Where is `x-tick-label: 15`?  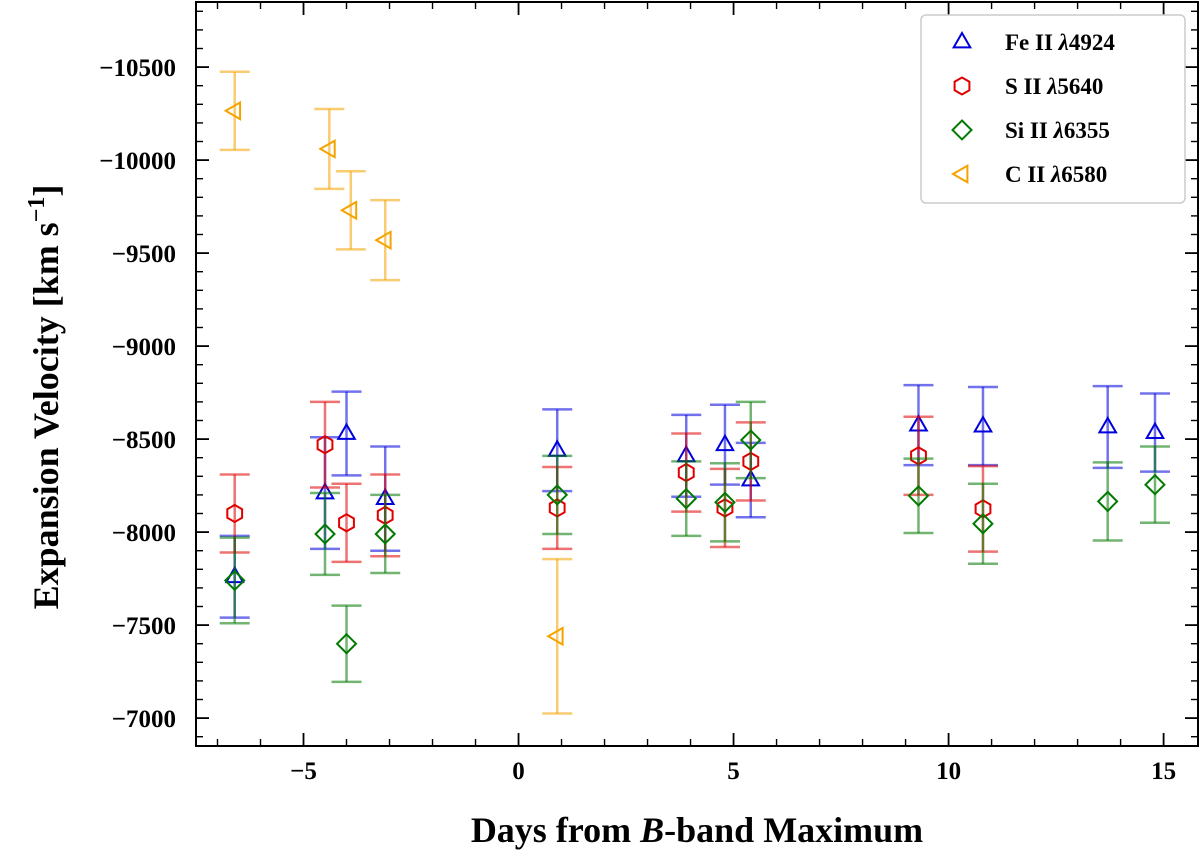 x-tick-label: 15 is located at coordinates (1163, 771).